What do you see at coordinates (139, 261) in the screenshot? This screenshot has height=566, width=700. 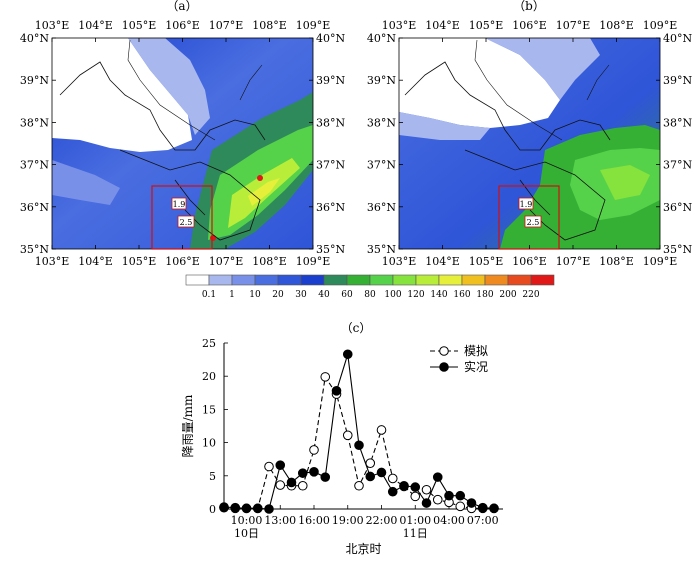 I see `map-a-lon-label-bottom: 105°E` at bounding box center [139, 261].